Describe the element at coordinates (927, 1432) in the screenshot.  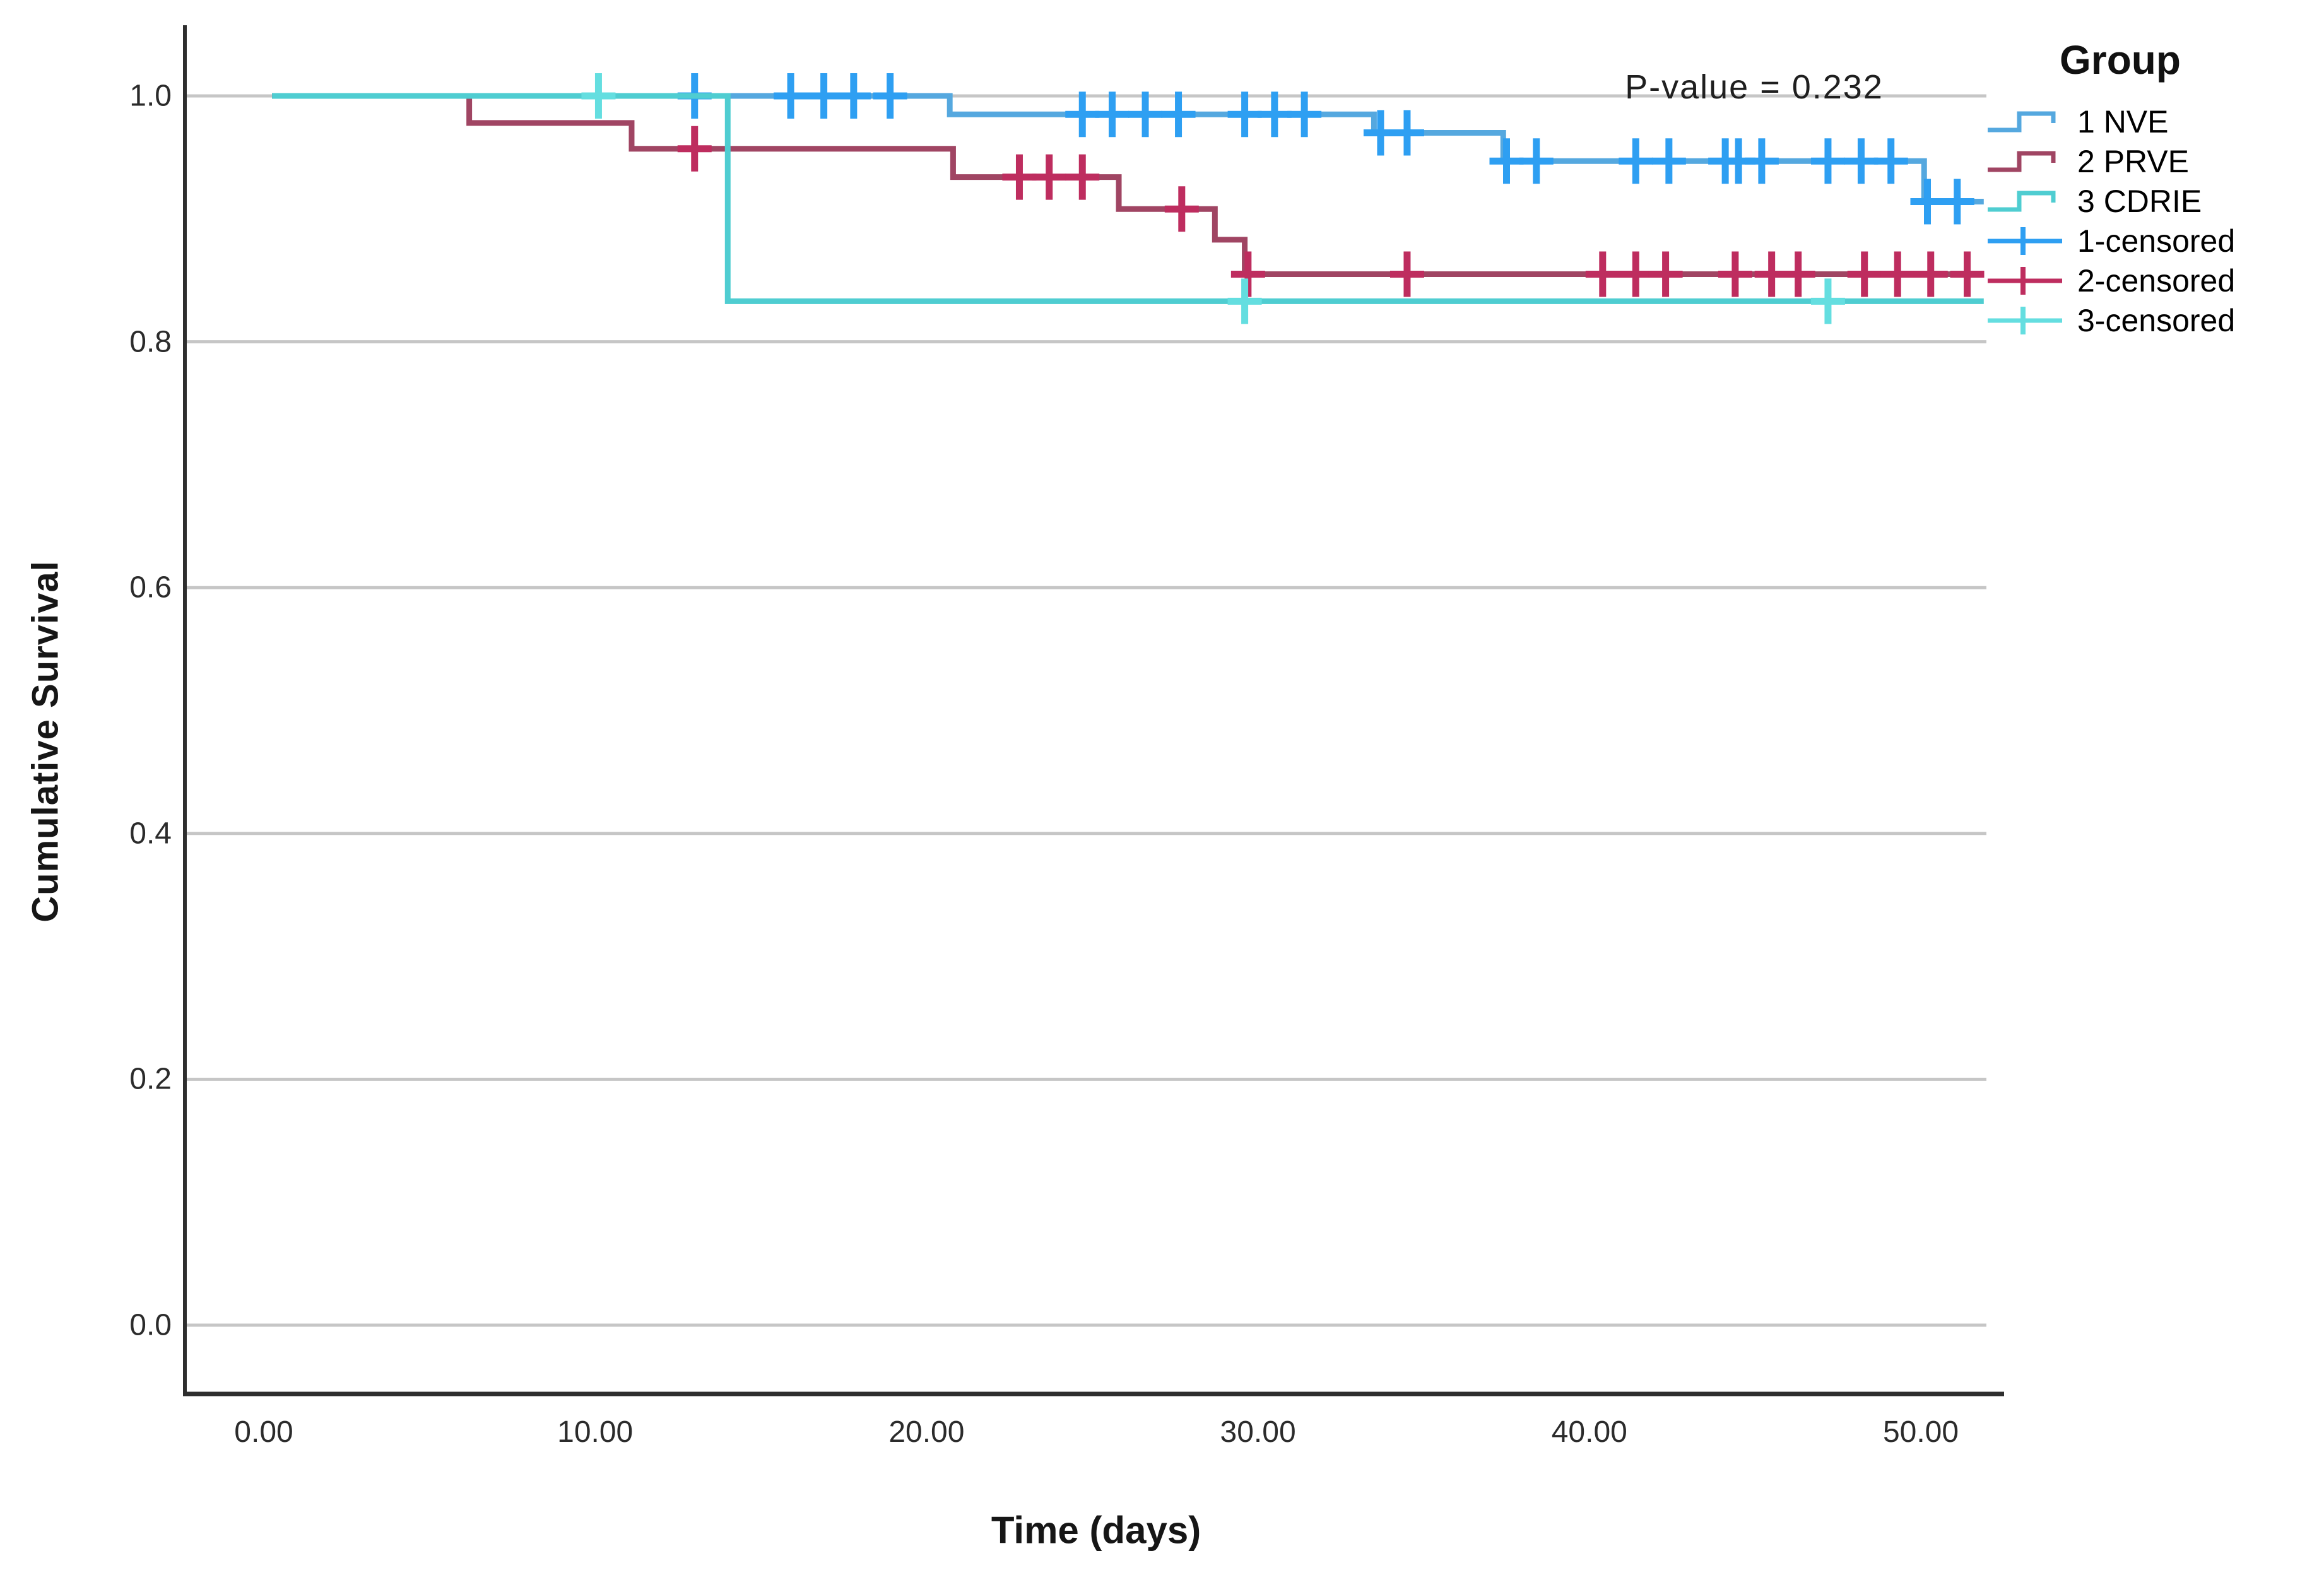
I see `x-tick-label: 20.00` at that location.